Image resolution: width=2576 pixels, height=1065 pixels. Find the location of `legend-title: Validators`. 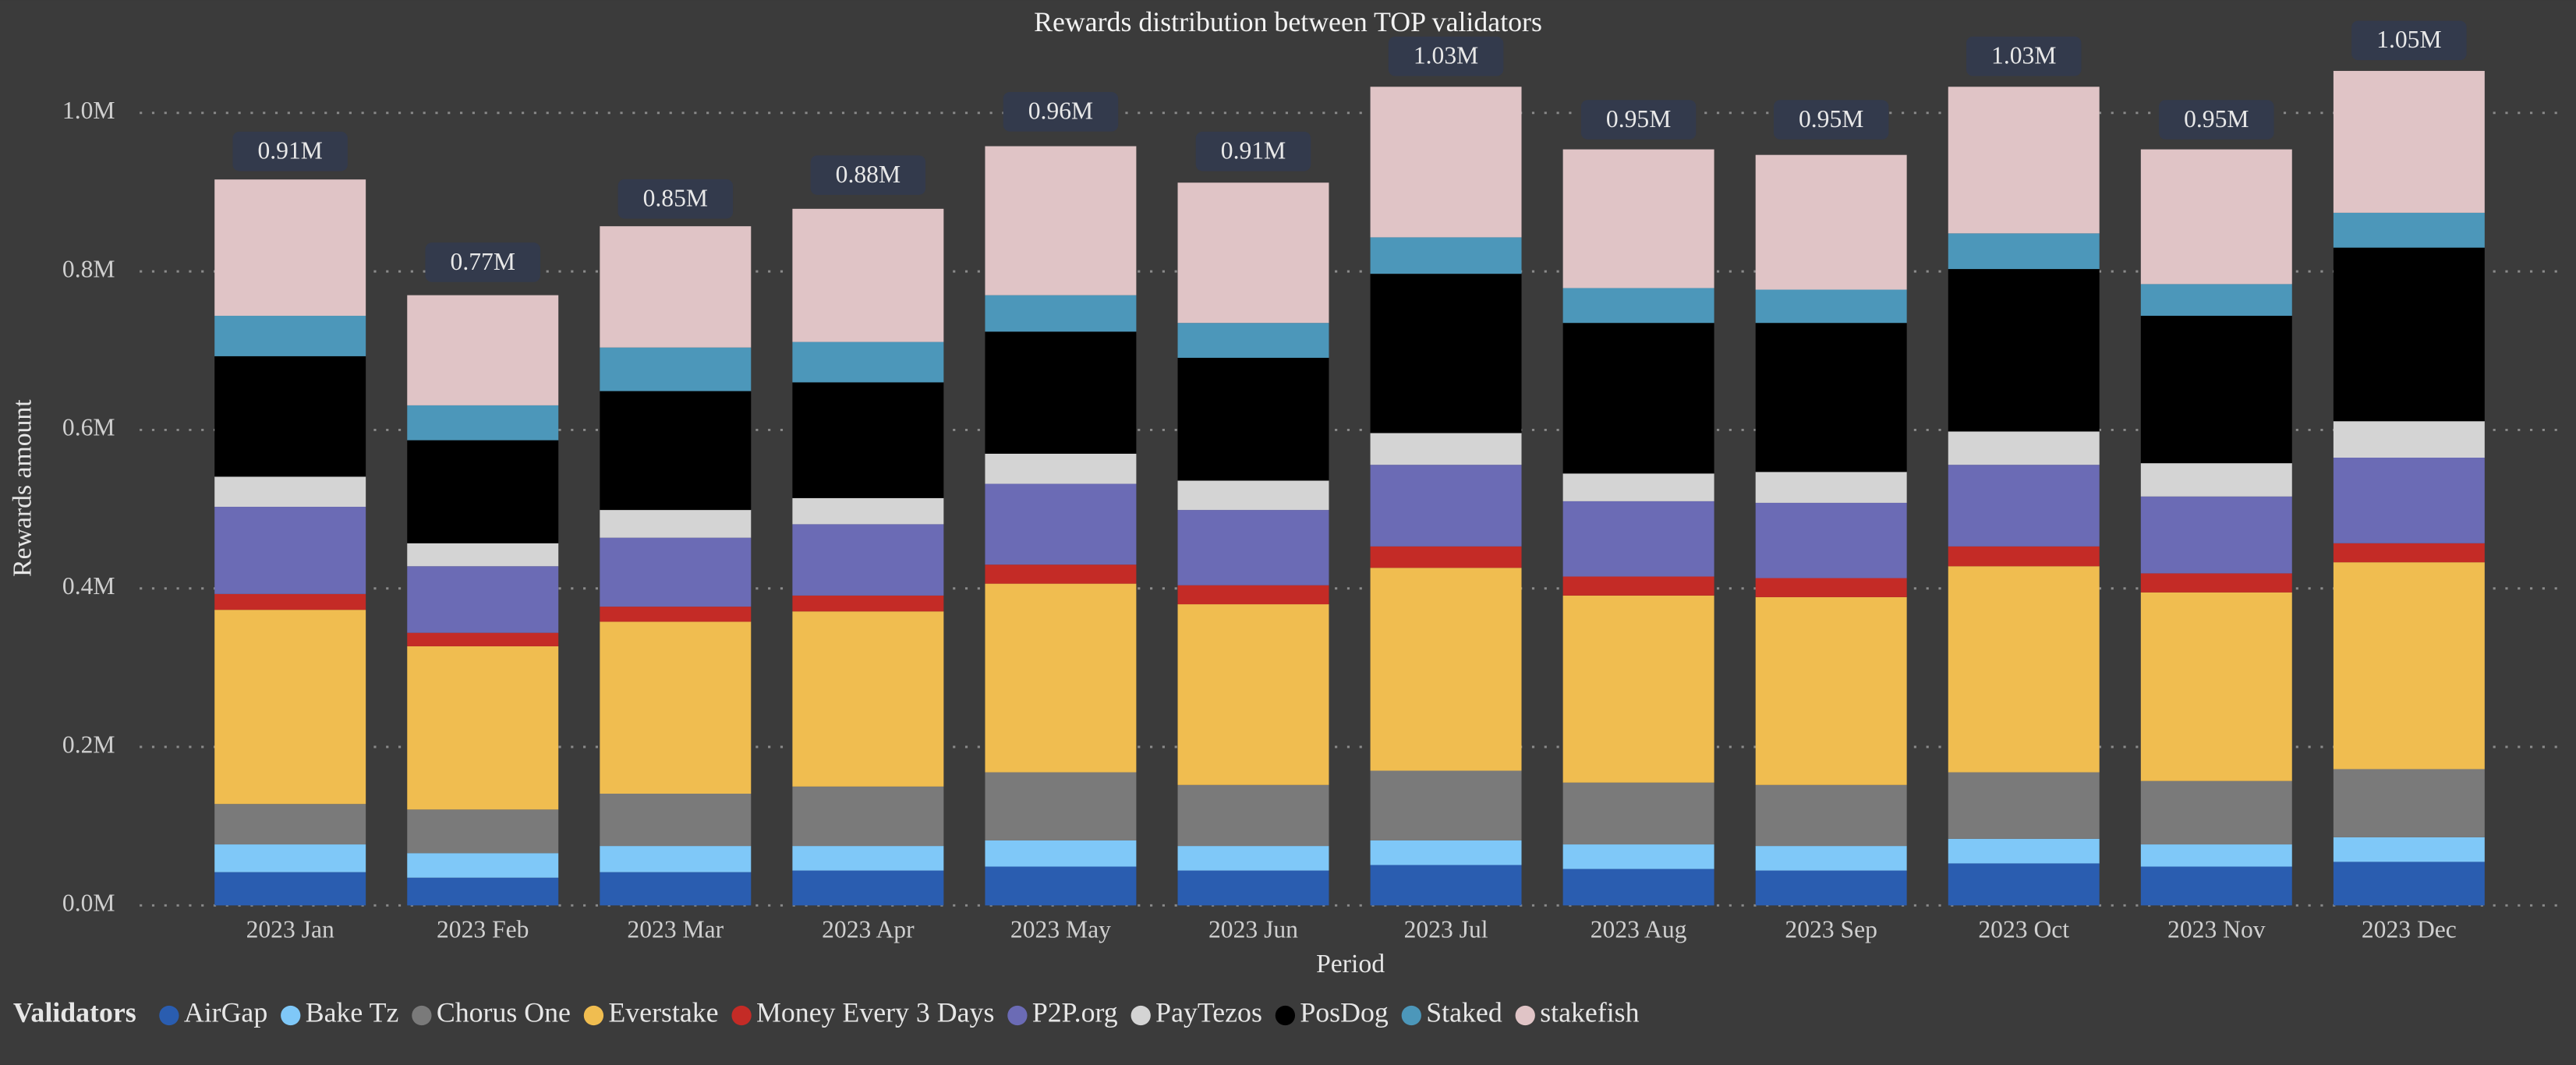

legend-title: Validators is located at coordinates (74, 1012).